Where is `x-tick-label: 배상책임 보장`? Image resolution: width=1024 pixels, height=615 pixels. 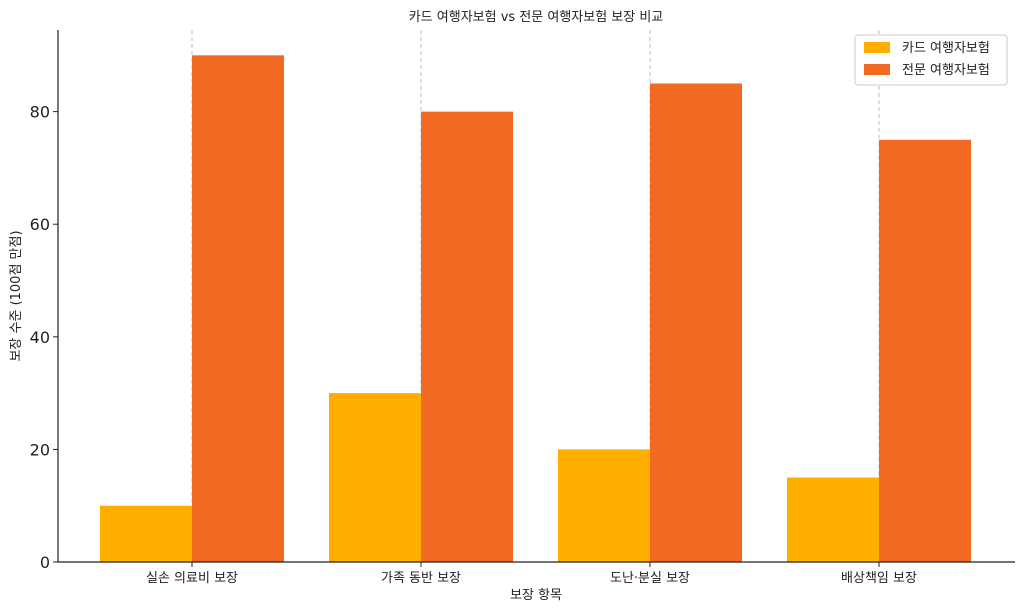
x-tick-label: 배상책임 보장 is located at coordinates (879, 578).